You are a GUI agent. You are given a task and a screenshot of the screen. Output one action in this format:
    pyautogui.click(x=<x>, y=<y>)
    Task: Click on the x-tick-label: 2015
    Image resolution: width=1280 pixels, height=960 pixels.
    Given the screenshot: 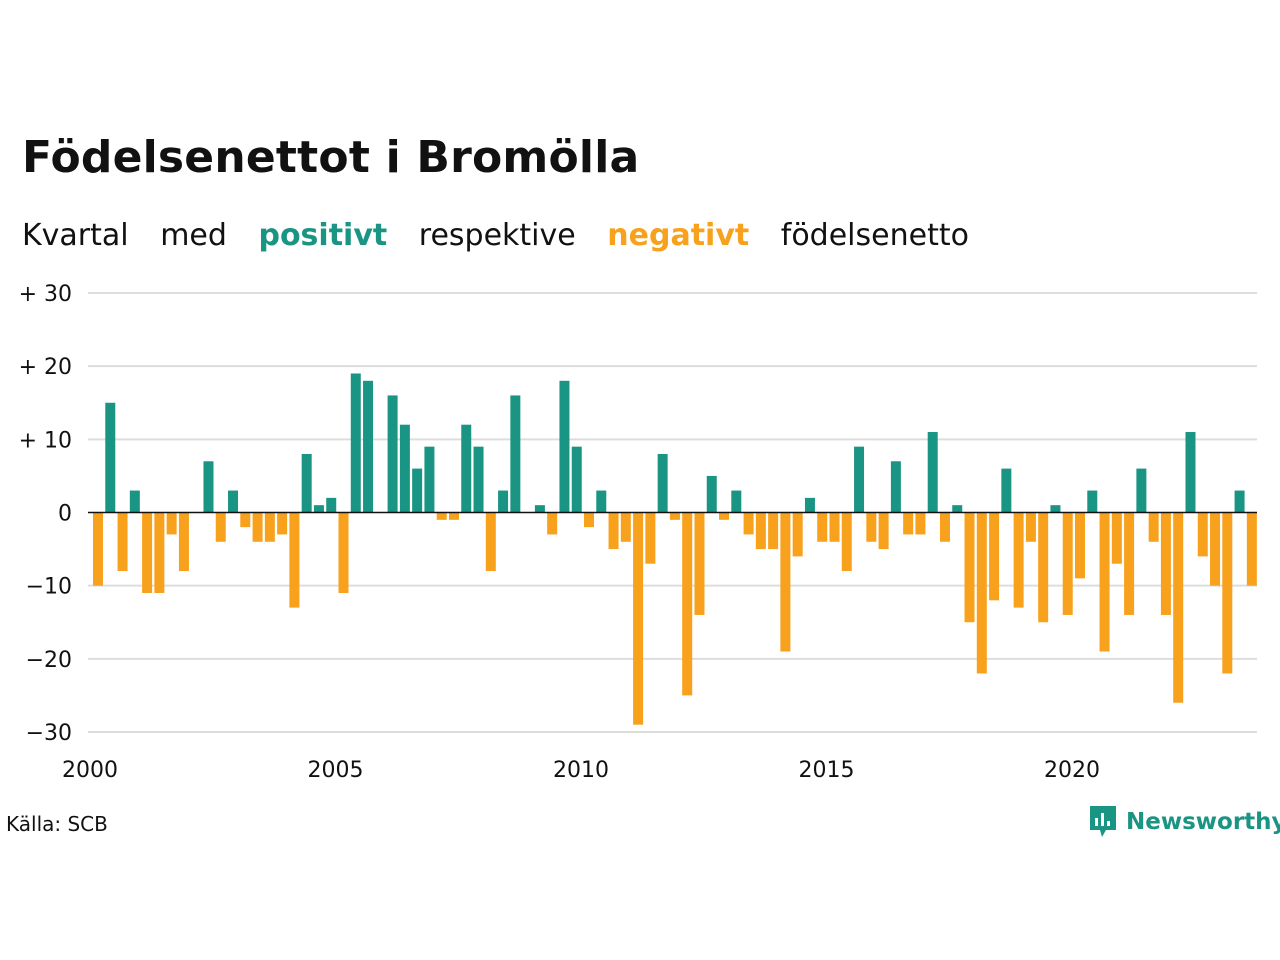 What is the action you would take?
    pyautogui.click(x=827, y=770)
    